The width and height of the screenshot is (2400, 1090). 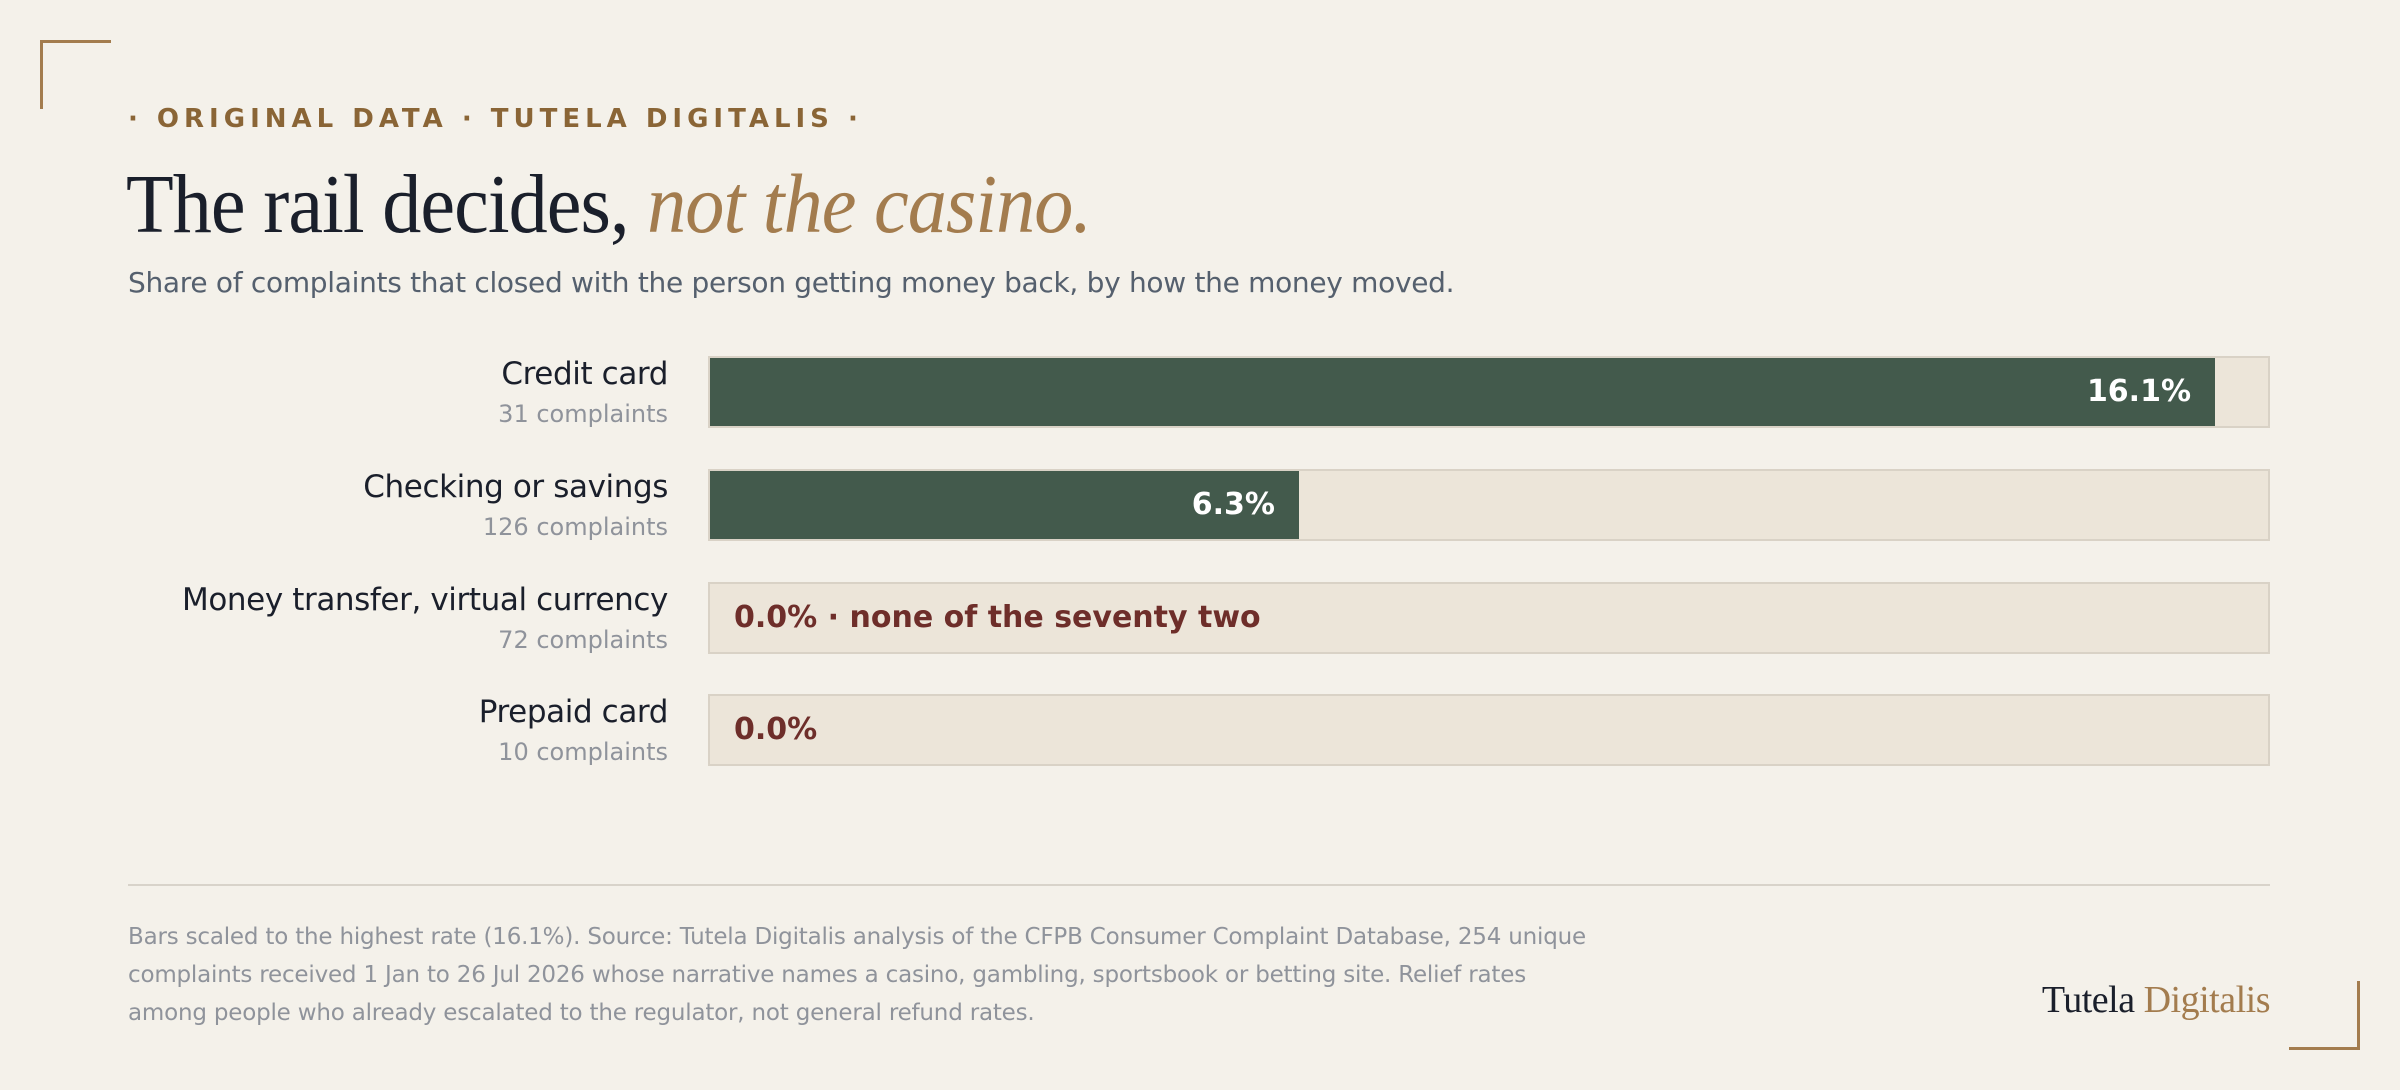 What do you see at coordinates (869, 204) in the screenshot?
I see `title-accent: not the casino.` at bounding box center [869, 204].